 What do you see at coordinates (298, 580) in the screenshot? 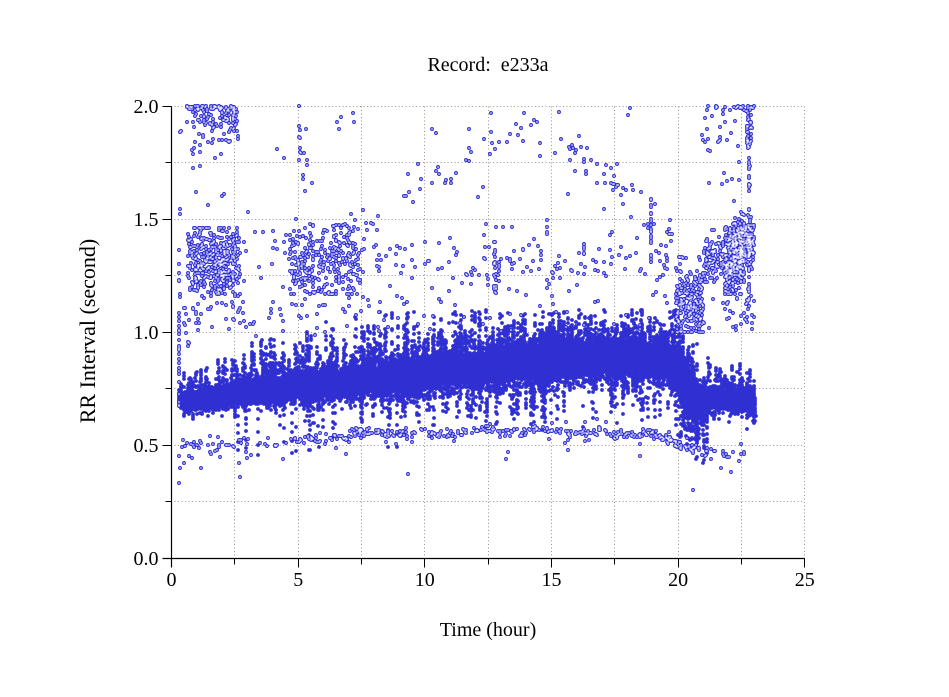
I see `svg-text: 5` at bounding box center [298, 580].